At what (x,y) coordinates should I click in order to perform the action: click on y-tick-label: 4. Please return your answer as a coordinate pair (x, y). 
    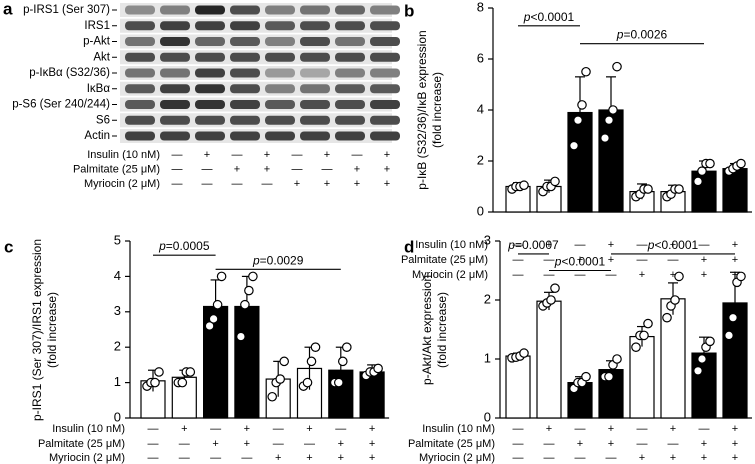
    Looking at the image, I should click on (117, 275).